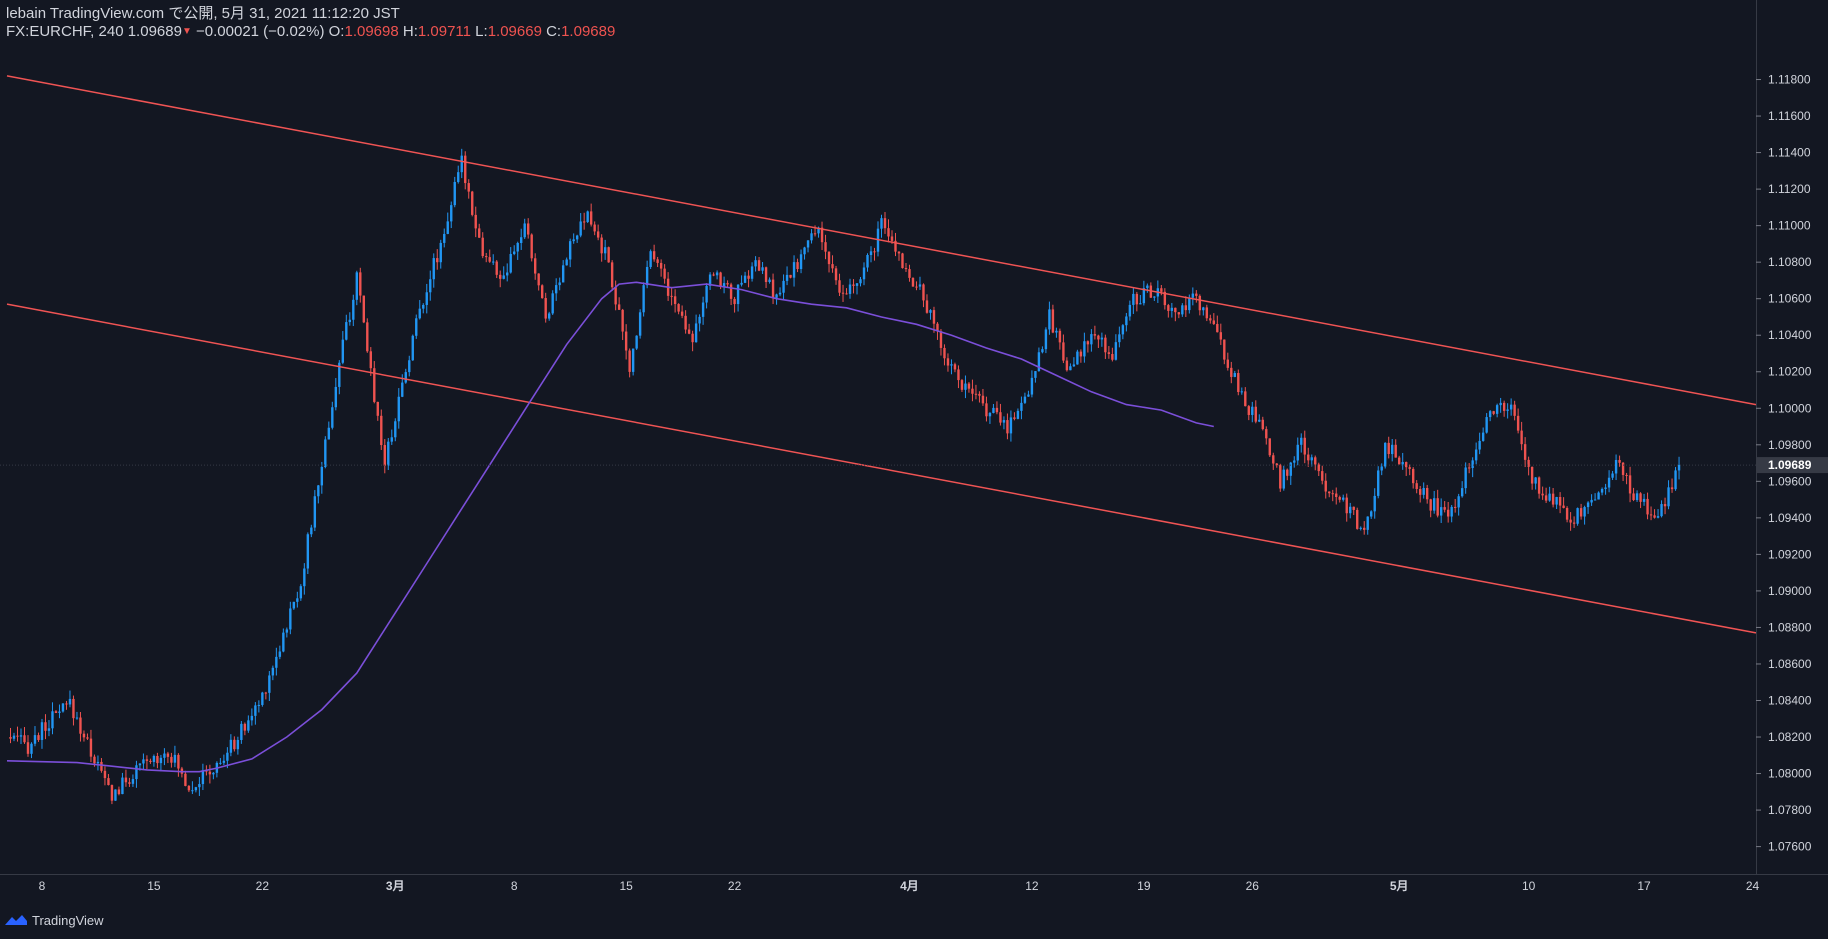 This screenshot has height=939, width=1828. What do you see at coordinates (395, 886) in the screenshot?
I see `x-tick-label: 3月` at bounding box center [395, 886].